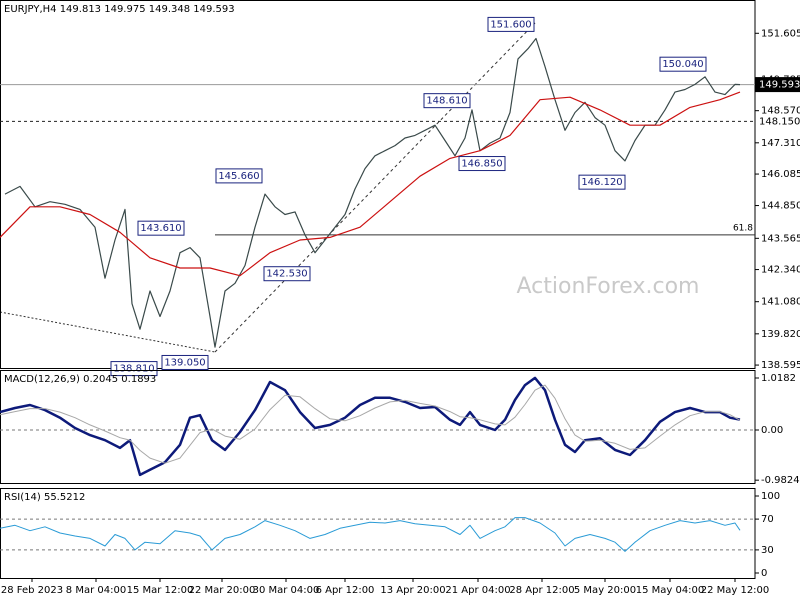  Describe the element at coordinates (160, 590) in the screenshot. I see `x-tick-label: 15 Mar 12:00` at that location.